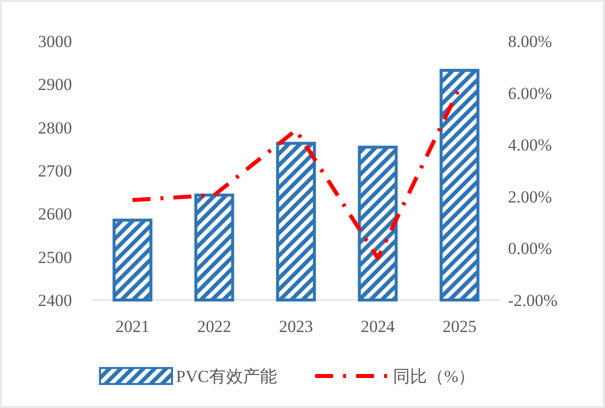 The width and height of the screenshot is (605, 408). I want to click on y2-tick-label: 8.00%, so click(530, 41).